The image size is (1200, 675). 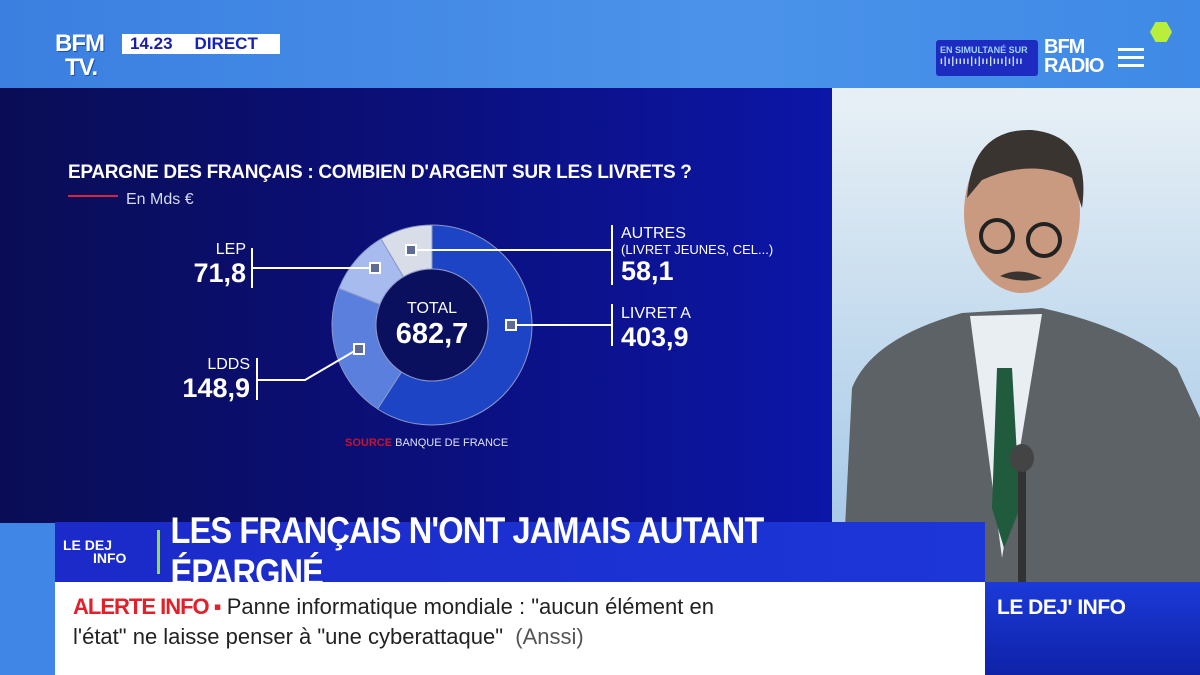 What do you see at coordinates (411, 250) in the screenshot?
I see `marker-autres` at bounding box center [411, 250].